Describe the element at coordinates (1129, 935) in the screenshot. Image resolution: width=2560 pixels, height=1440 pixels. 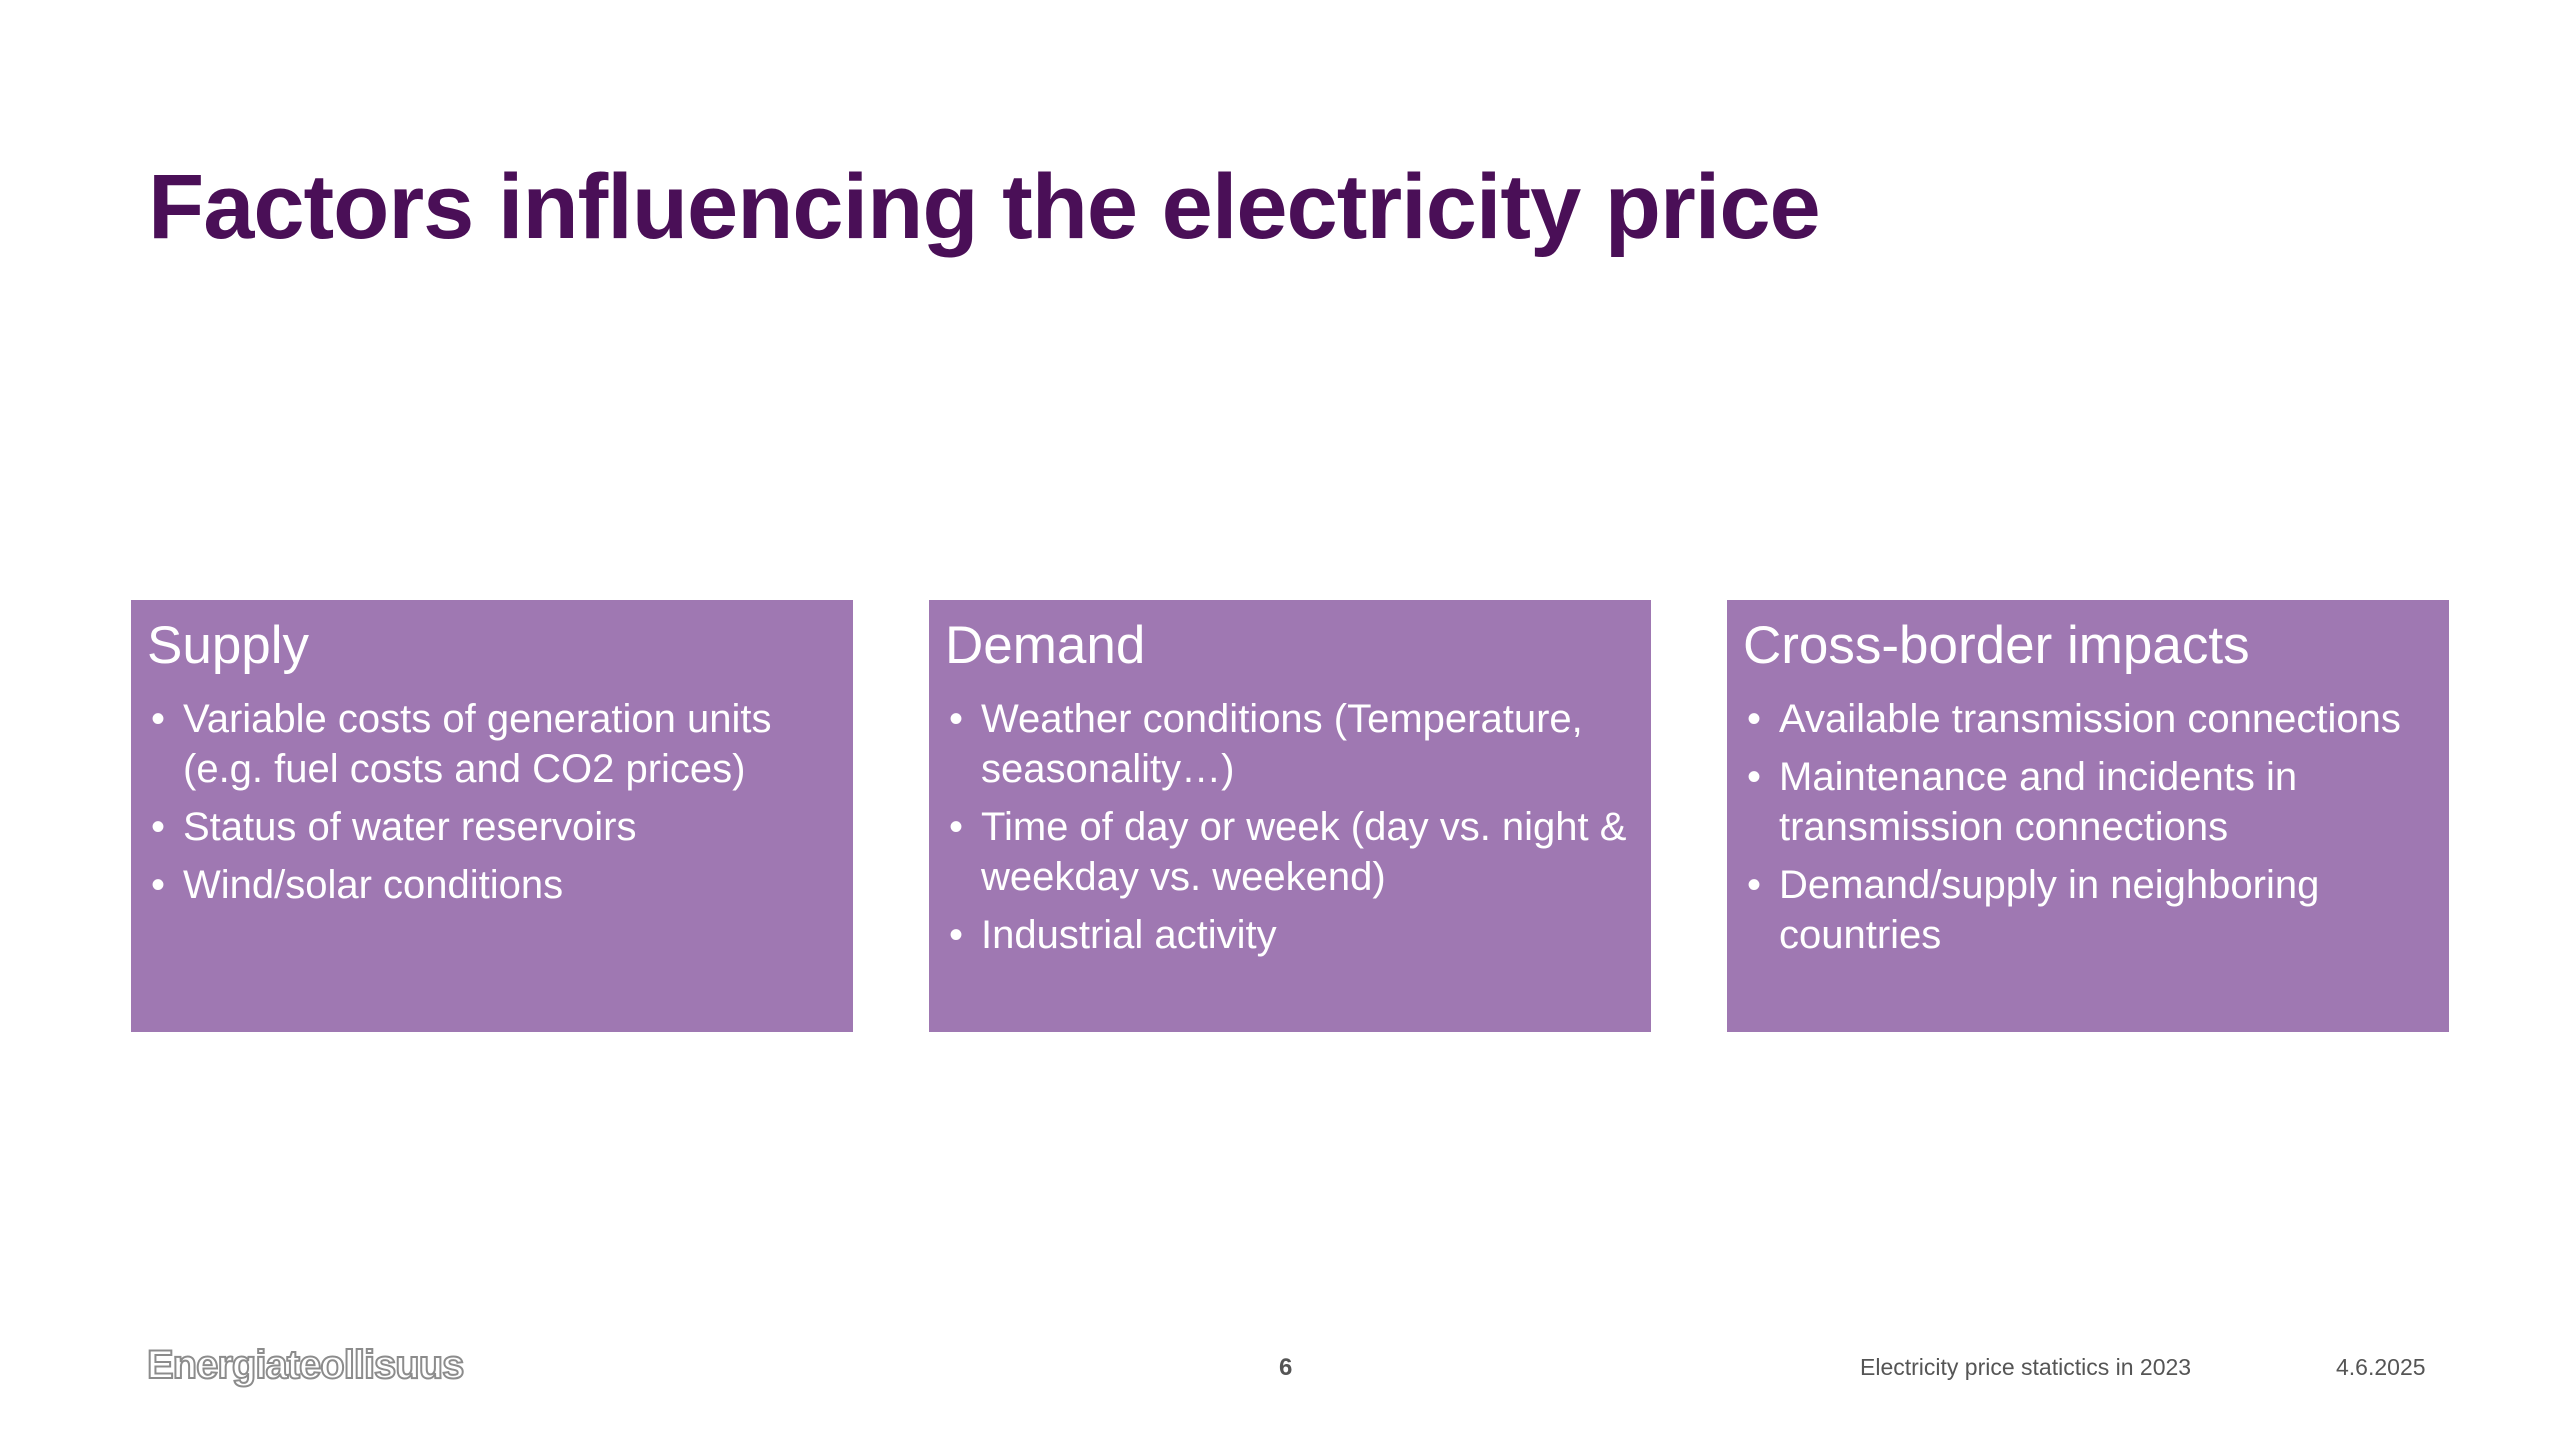
I see `list-item-text: Industrial activity` at that location.